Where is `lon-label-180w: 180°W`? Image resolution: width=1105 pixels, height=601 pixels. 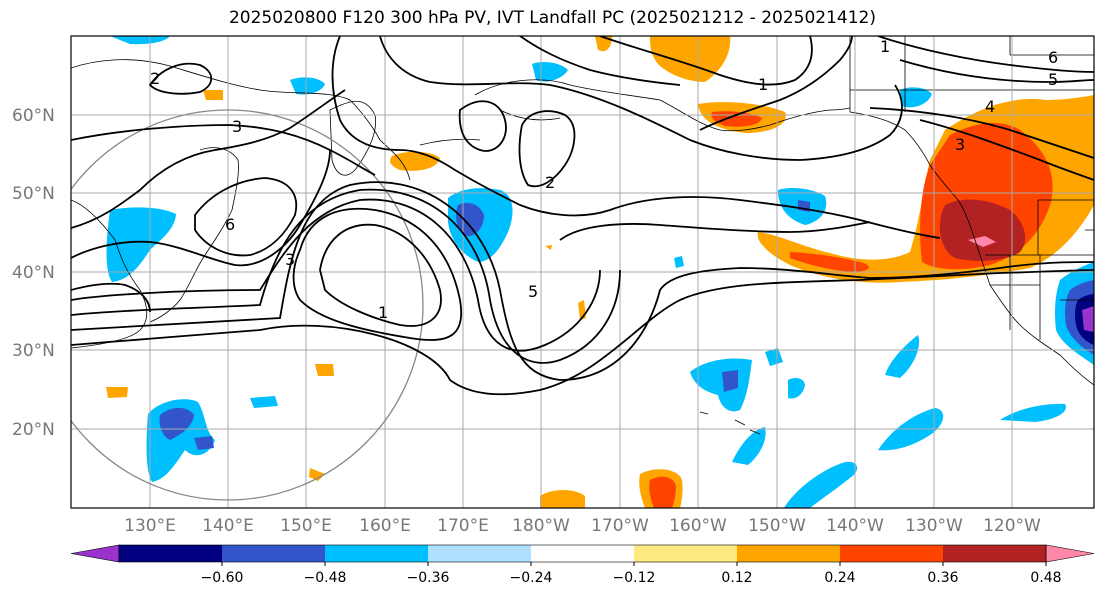 lon-label-180w: 180°W is located at coordinates (541, 526).